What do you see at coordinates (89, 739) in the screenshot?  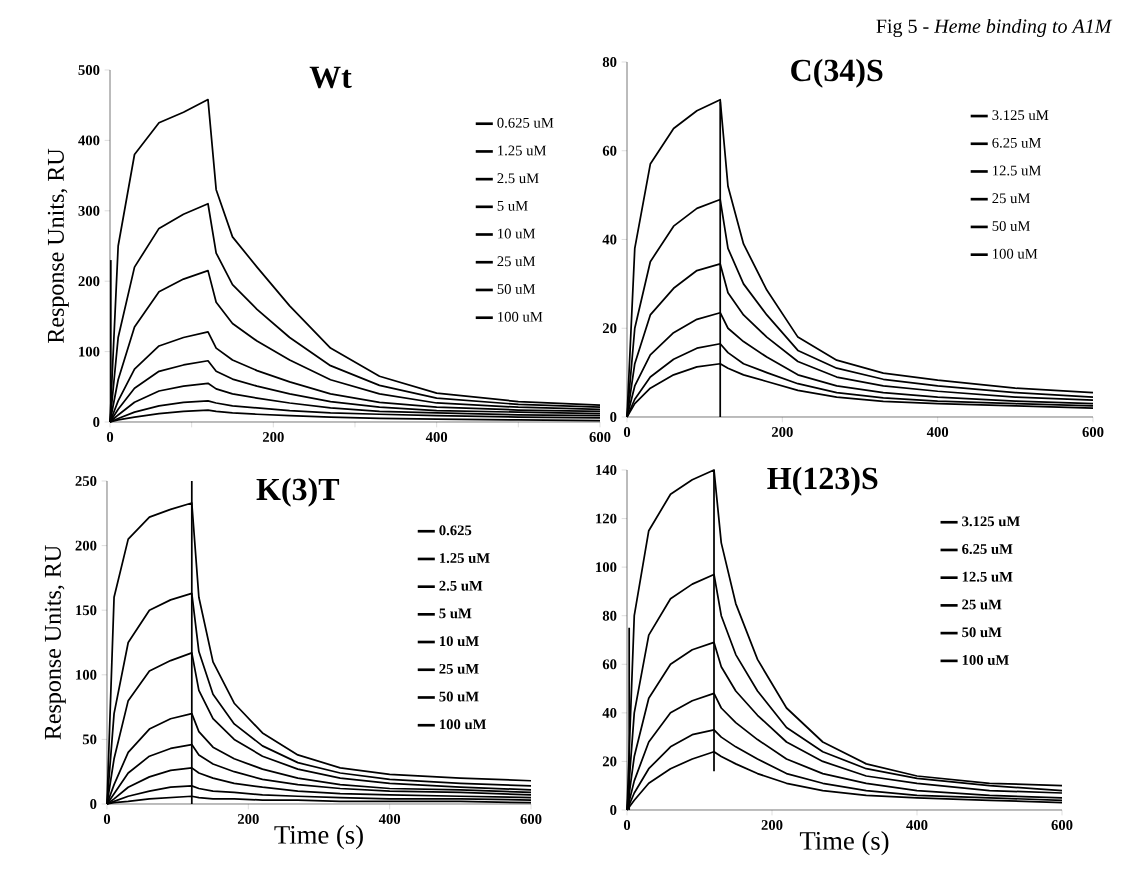 I see `y-tick-label: 50` at bounding box center [89, 739].